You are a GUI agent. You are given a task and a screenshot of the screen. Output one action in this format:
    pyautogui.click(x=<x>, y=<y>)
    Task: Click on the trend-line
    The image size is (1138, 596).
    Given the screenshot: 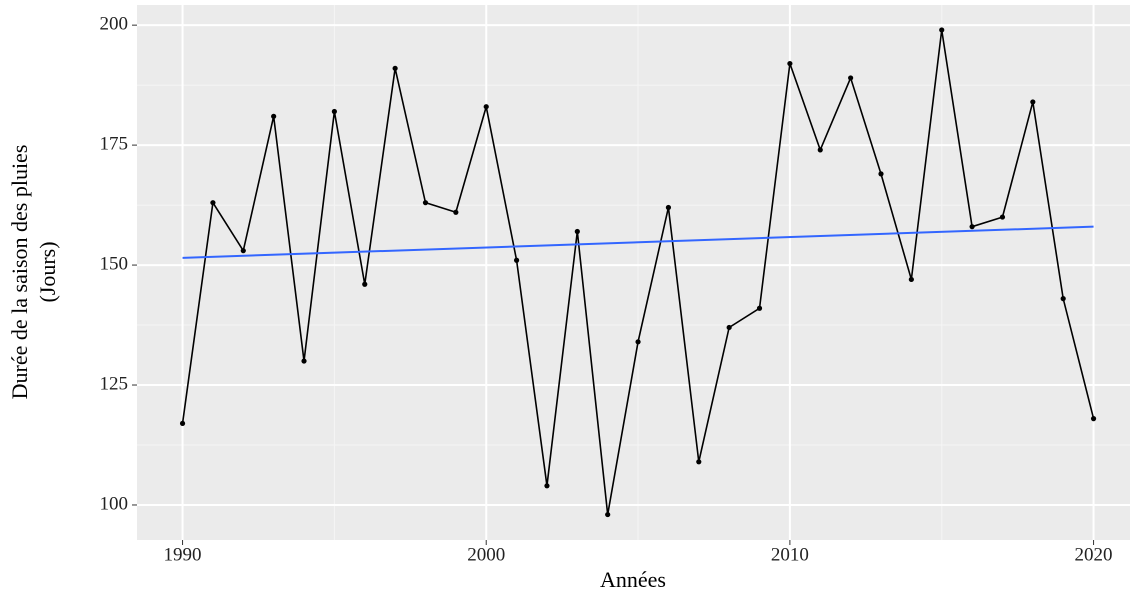 What is the action you would take?
    pyautogui.click(x=638, y=242)
    